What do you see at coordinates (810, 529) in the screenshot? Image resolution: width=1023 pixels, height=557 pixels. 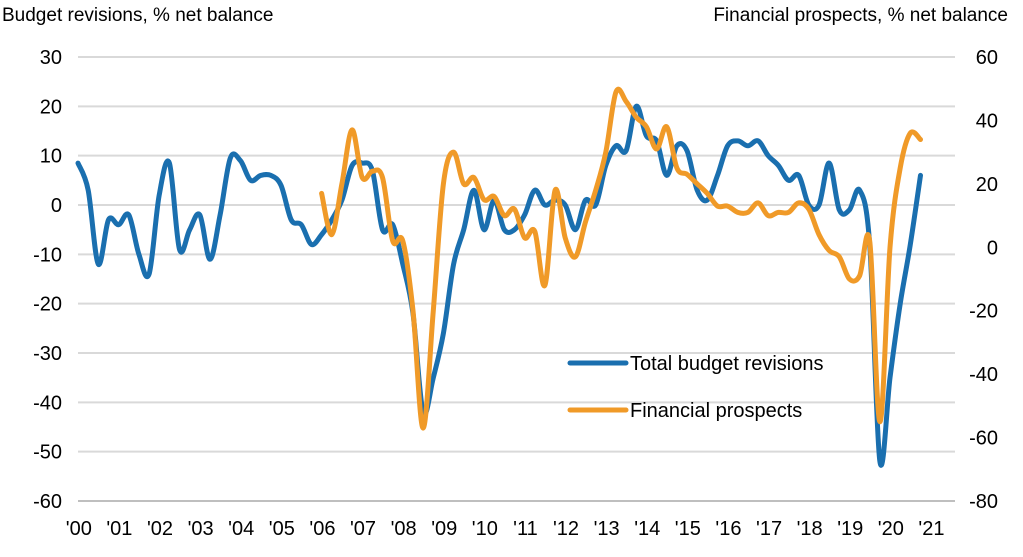 I see `x-tick-label: '18` at bounding box center [810, 529].